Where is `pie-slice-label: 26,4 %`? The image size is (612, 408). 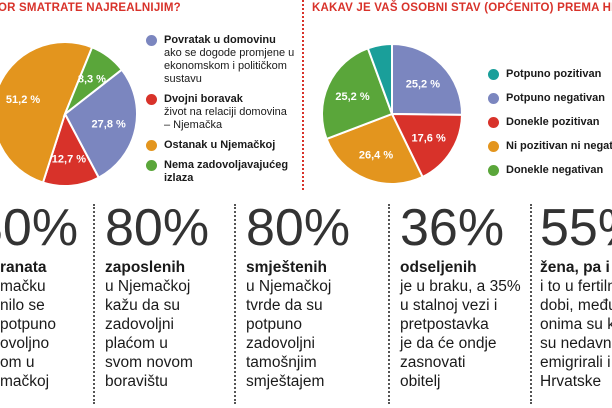 pie-slice-label: 26,4 % is located at coordinates (376, 155).